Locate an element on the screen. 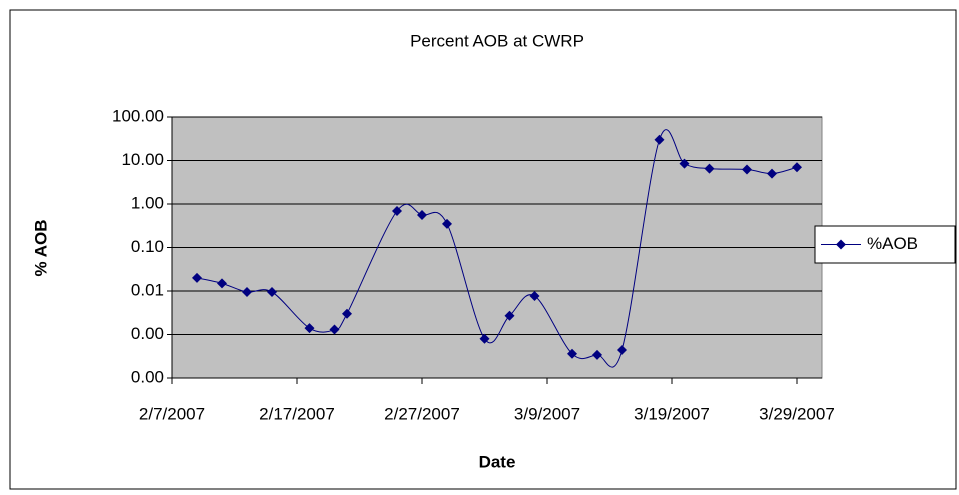  y-tick-label: 0.01 is located at coordinates (147, 289).